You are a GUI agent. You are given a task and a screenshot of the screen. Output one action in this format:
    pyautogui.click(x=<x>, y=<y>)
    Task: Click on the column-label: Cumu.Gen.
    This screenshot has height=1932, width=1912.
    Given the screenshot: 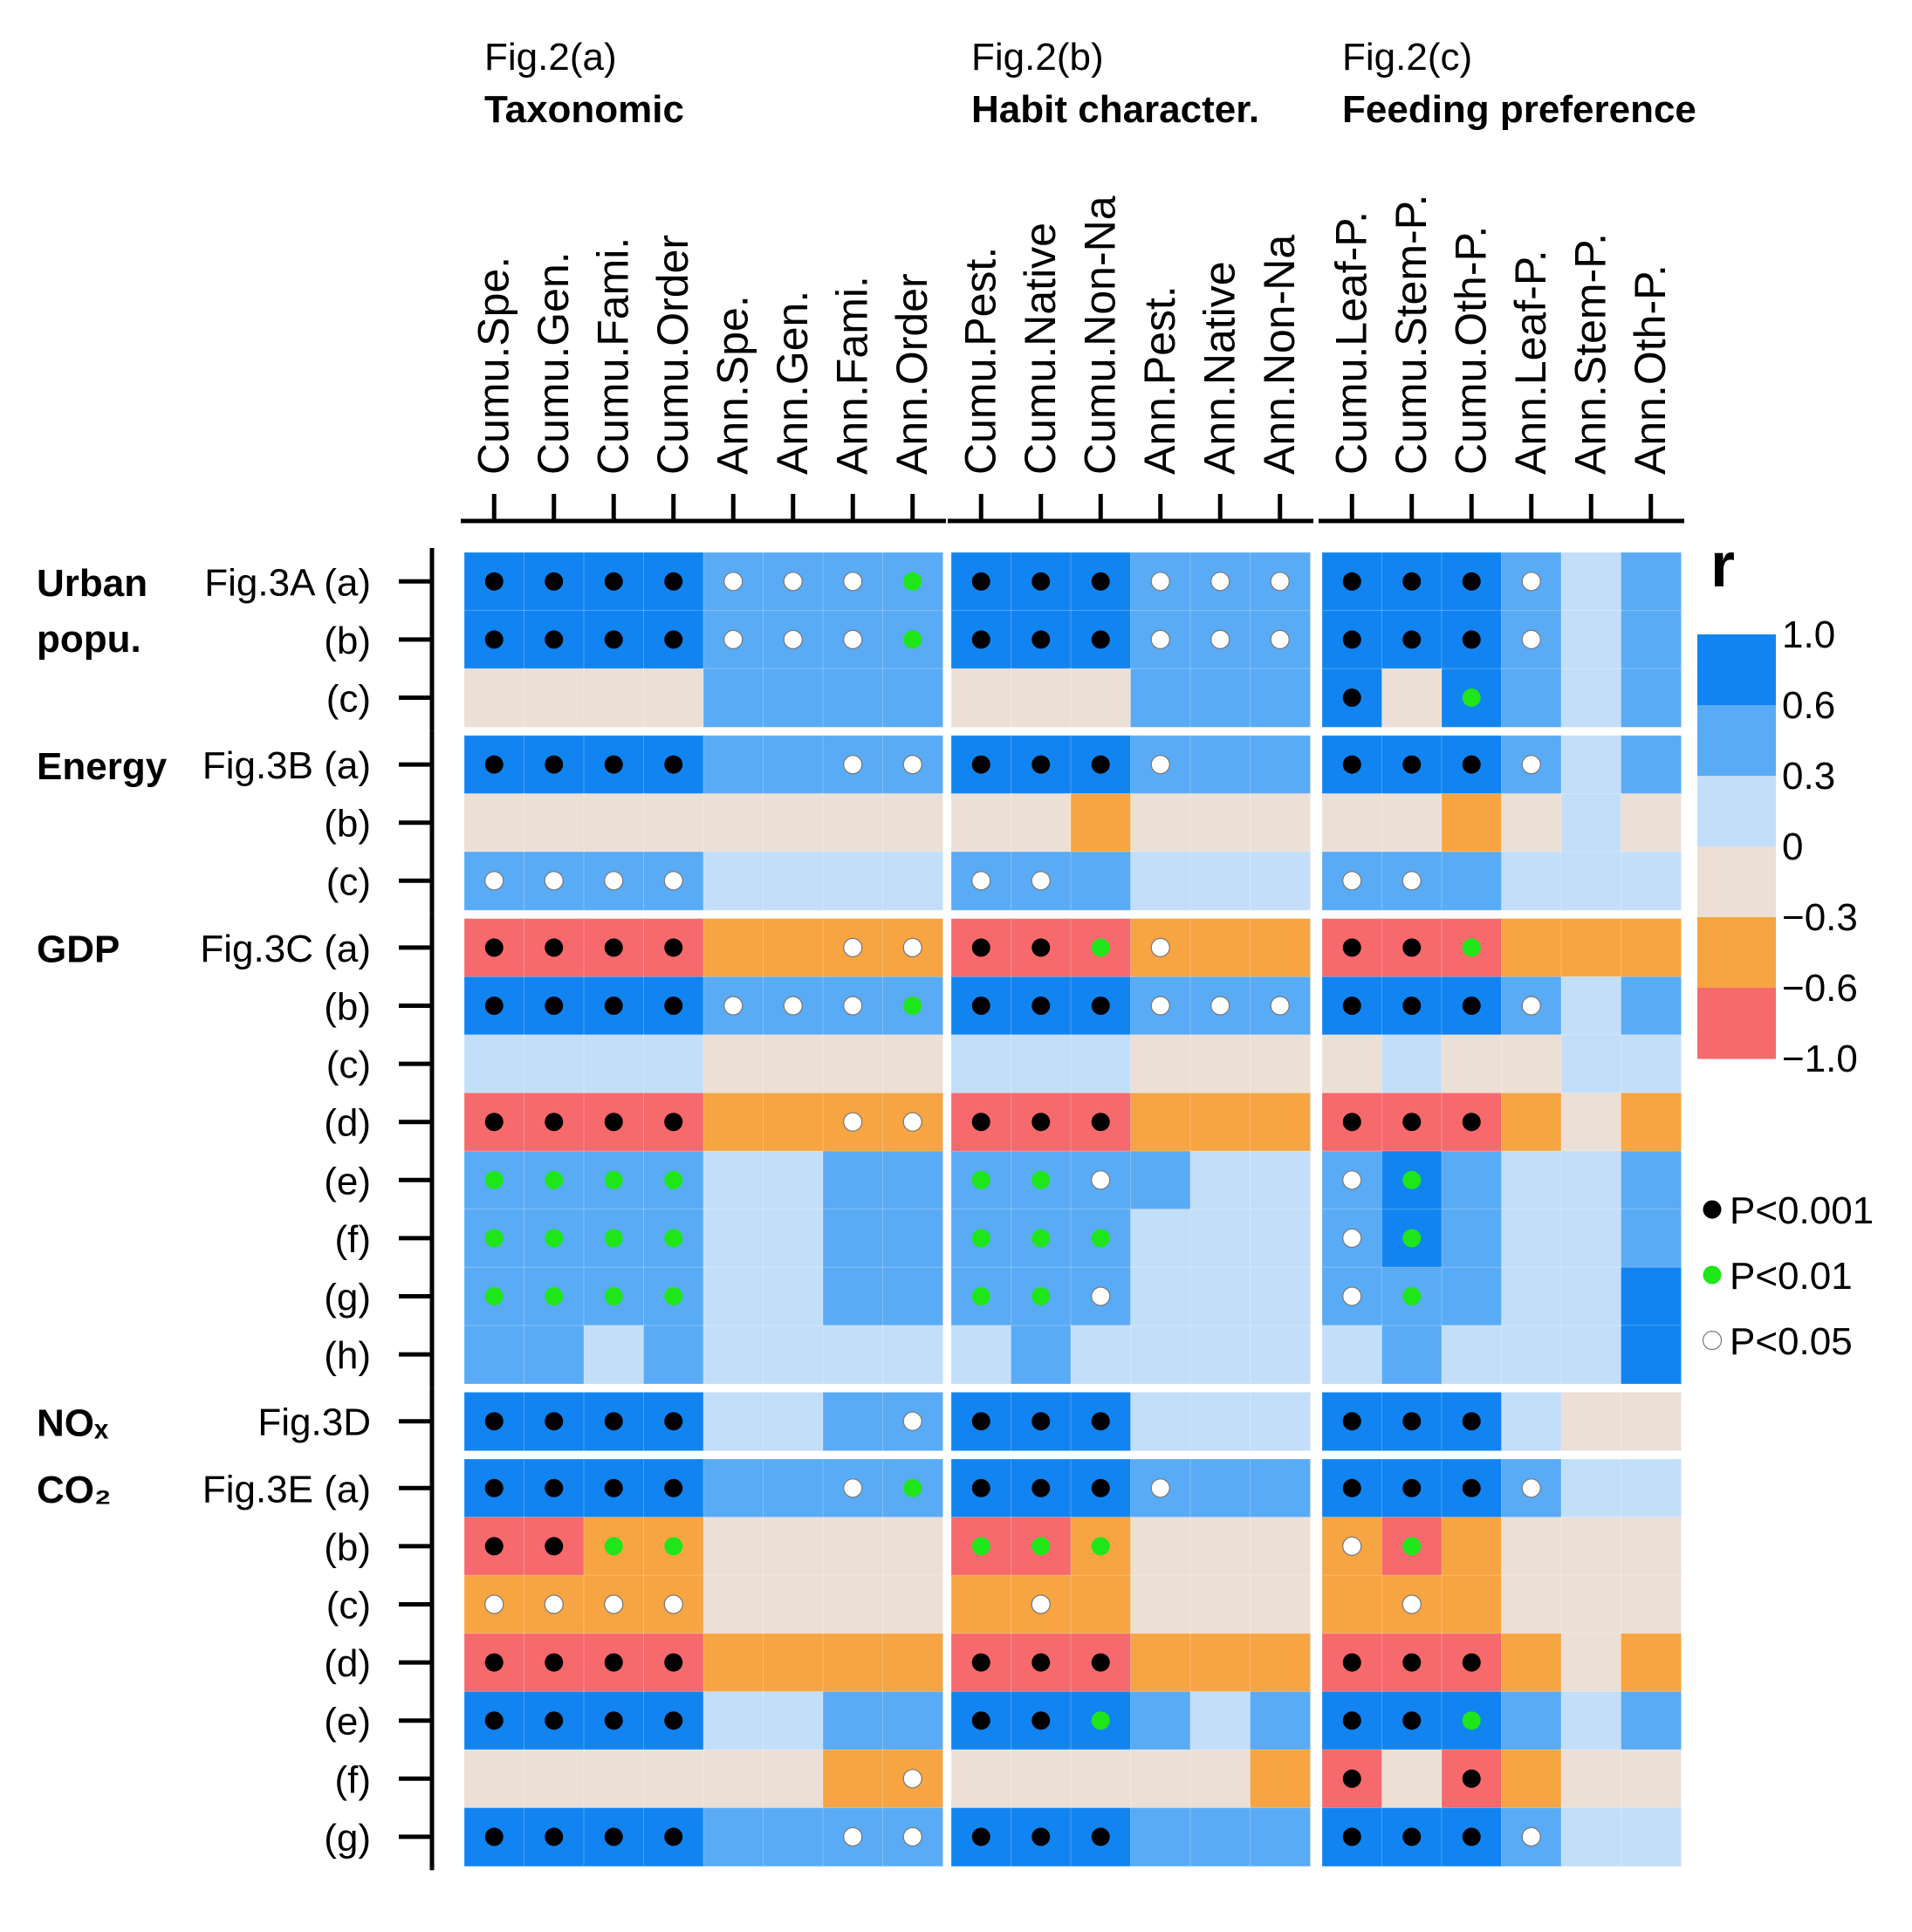 What is the action you would take?
    pyautogui.click(x=553, y=363)
    